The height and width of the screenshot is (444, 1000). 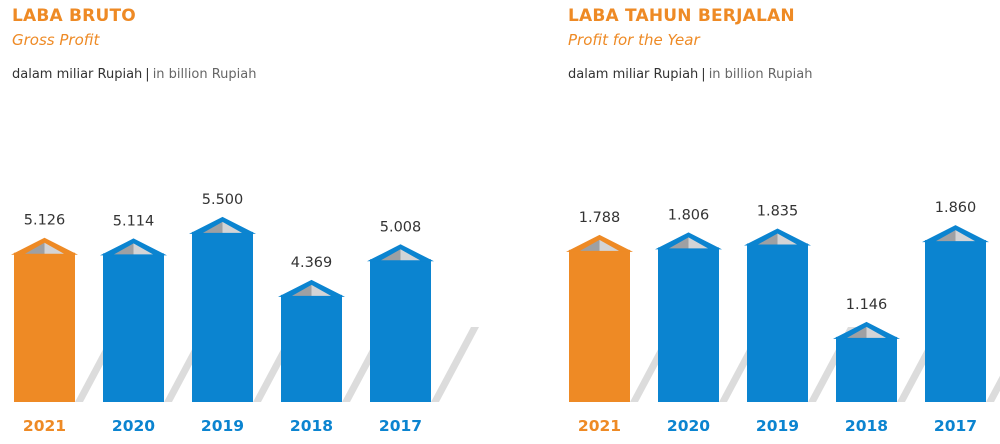 I want to click on chart-subtitle: Profit for the Year, so click(x=634, y=40).